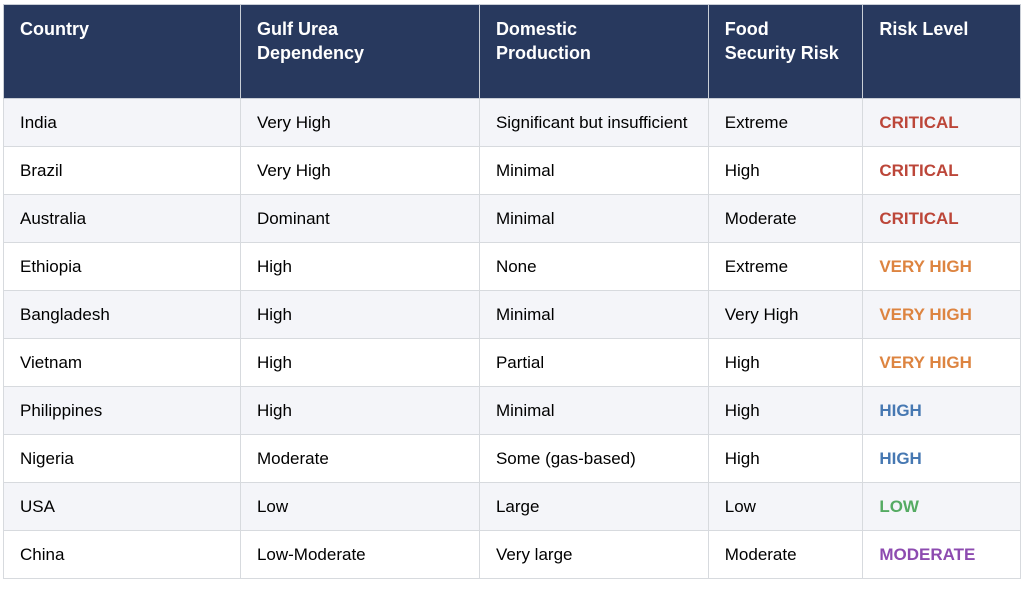  Describe the element at coordinates (122, 122) in the screenshot. I see `cell-country: India` at that location.